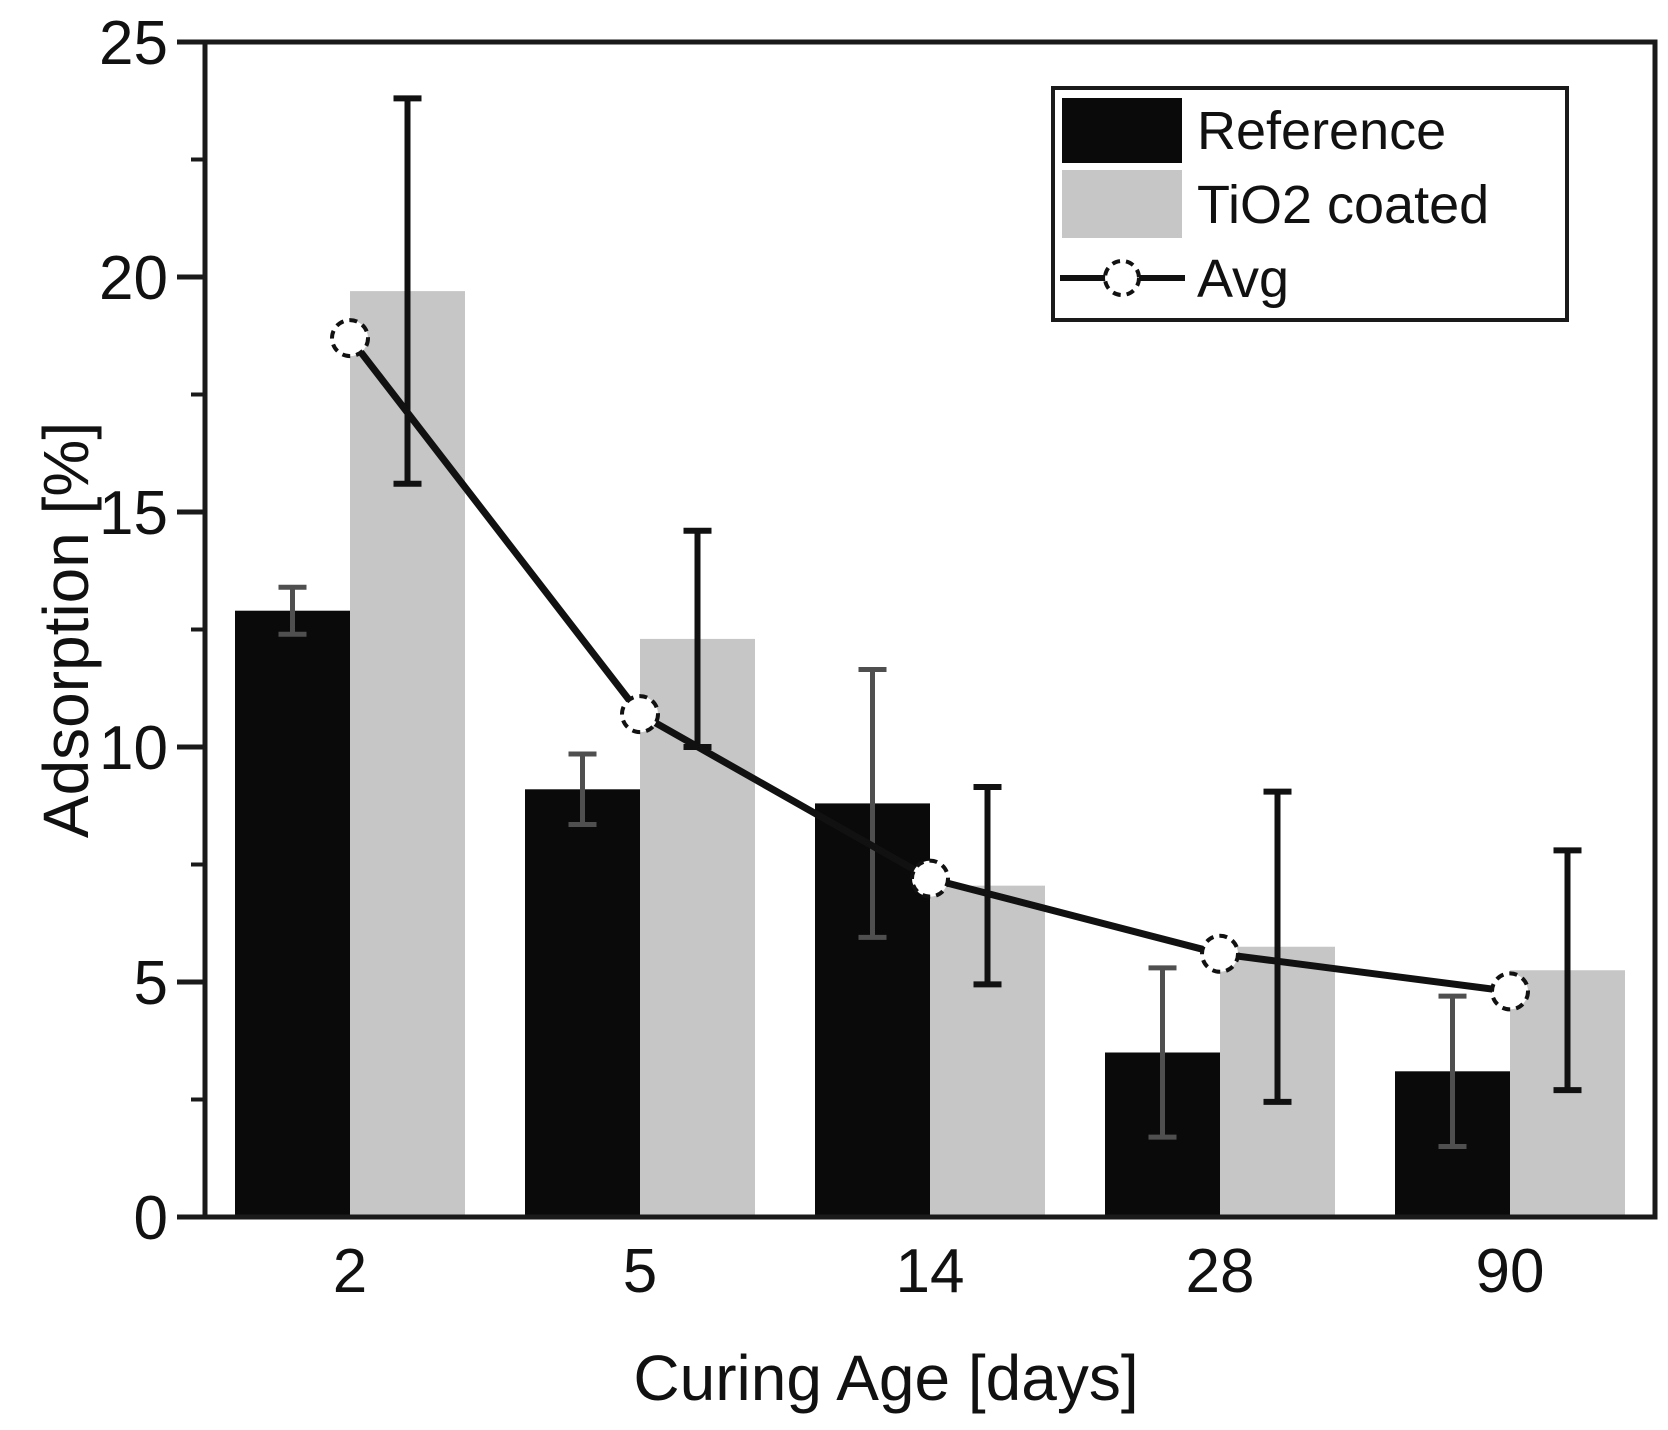  Describe the element at coordinates (930, 1271) in the screenshot. I see `x-tick-label-14: 14` at that location.